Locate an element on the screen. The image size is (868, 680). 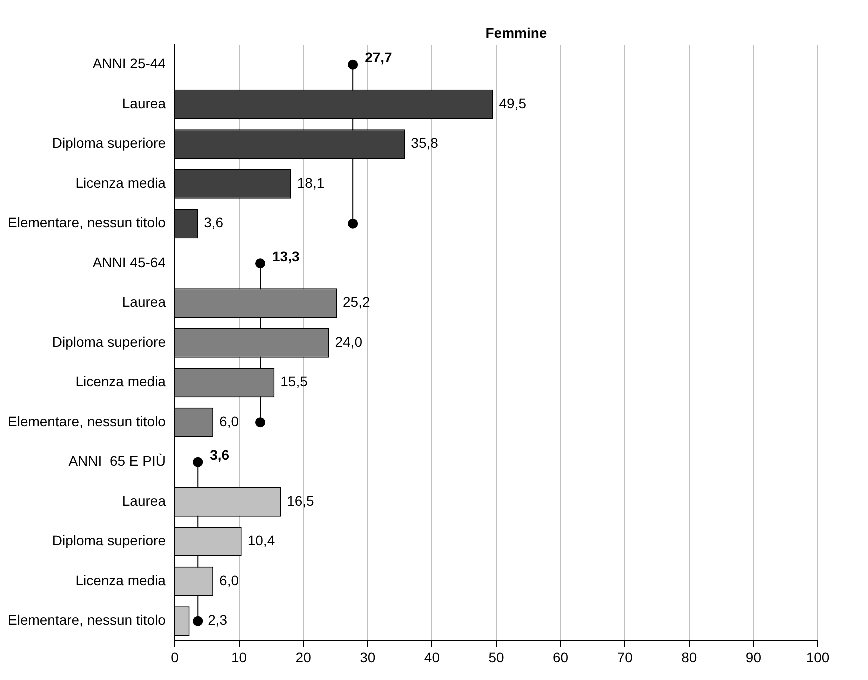
y-tick-label: ANNI 65 E PIÙ is located at coordinates (117, 461).